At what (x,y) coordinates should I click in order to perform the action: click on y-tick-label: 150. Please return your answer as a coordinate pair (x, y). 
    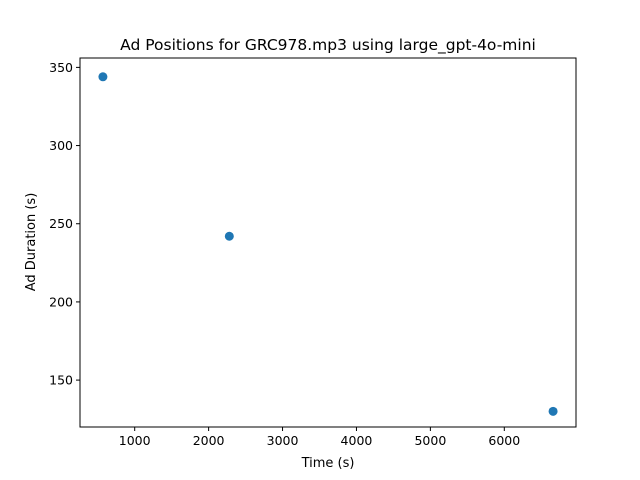
    Looking at the image, I should click on (61, 380).